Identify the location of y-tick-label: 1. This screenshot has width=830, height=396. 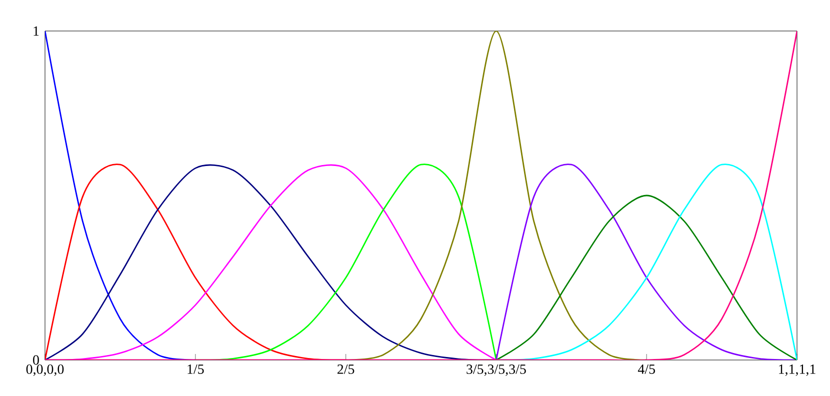
(36, 31).